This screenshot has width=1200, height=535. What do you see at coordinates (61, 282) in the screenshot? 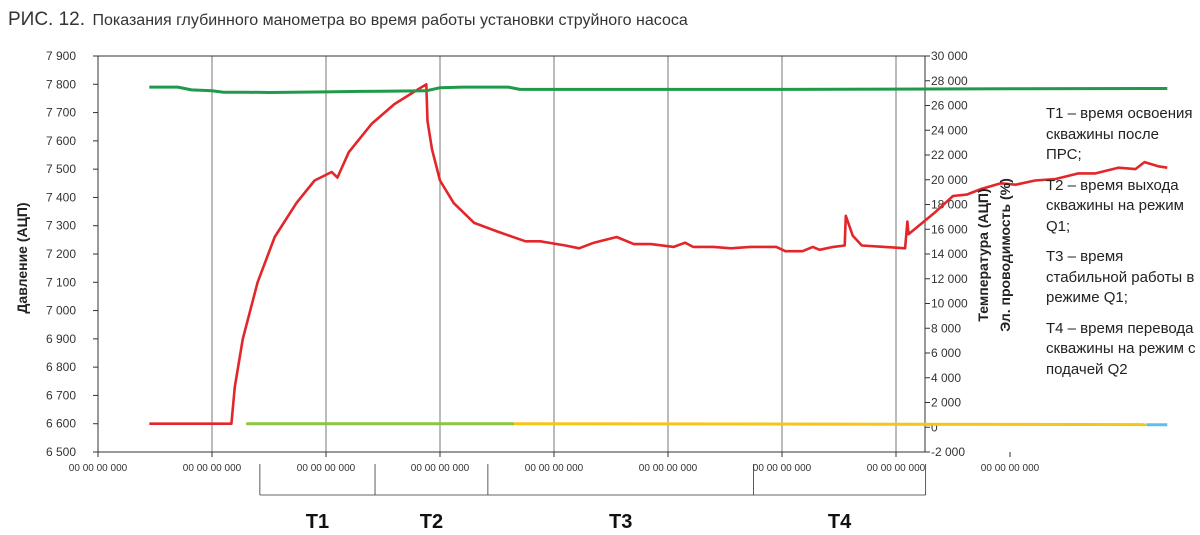
I see `y-tick-label: 7 100` at bounding box center [61, 282].